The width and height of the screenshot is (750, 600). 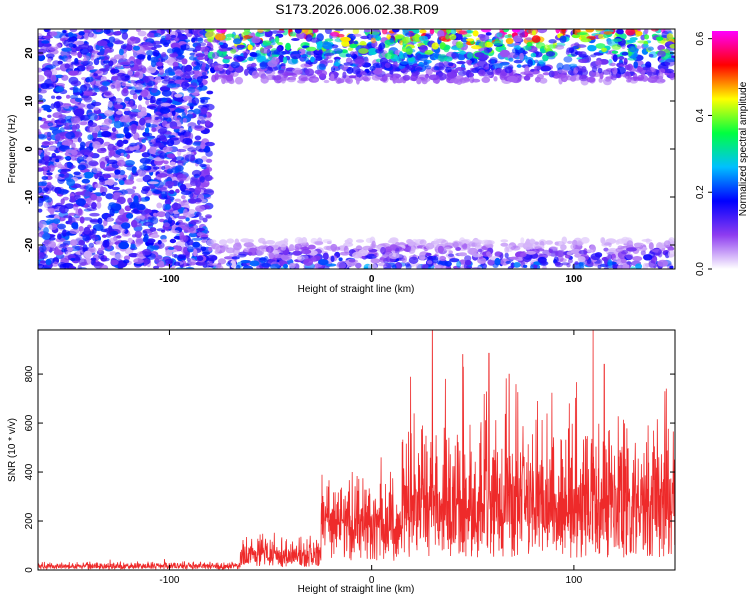 What do you see at coordinates (372, 279) in the screenshot?
I see `heatmap-x-tick-label: 0` at bounding box center [372, 279].